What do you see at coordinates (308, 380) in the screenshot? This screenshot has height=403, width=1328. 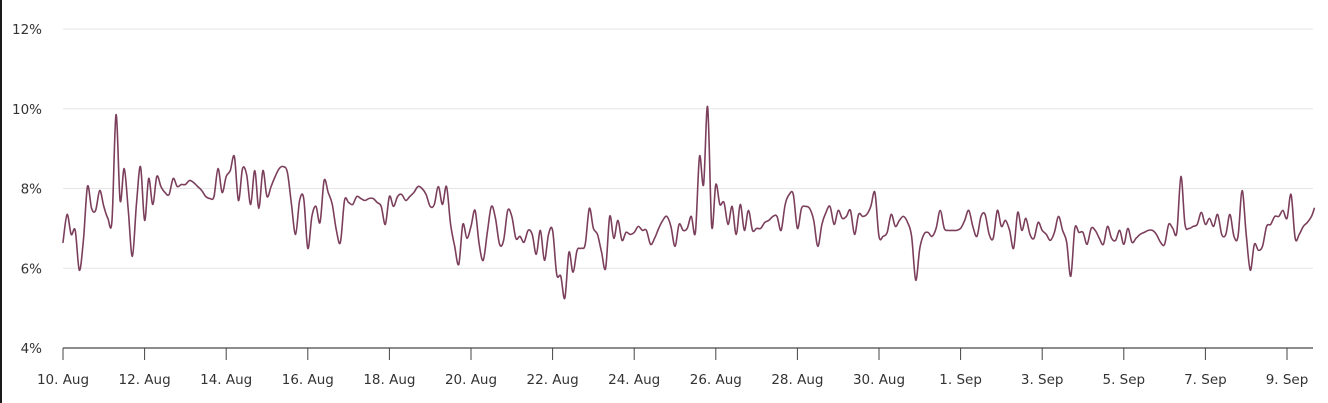 I see `x-tick-label: 16. Aug` at bounding box center [308, 380].